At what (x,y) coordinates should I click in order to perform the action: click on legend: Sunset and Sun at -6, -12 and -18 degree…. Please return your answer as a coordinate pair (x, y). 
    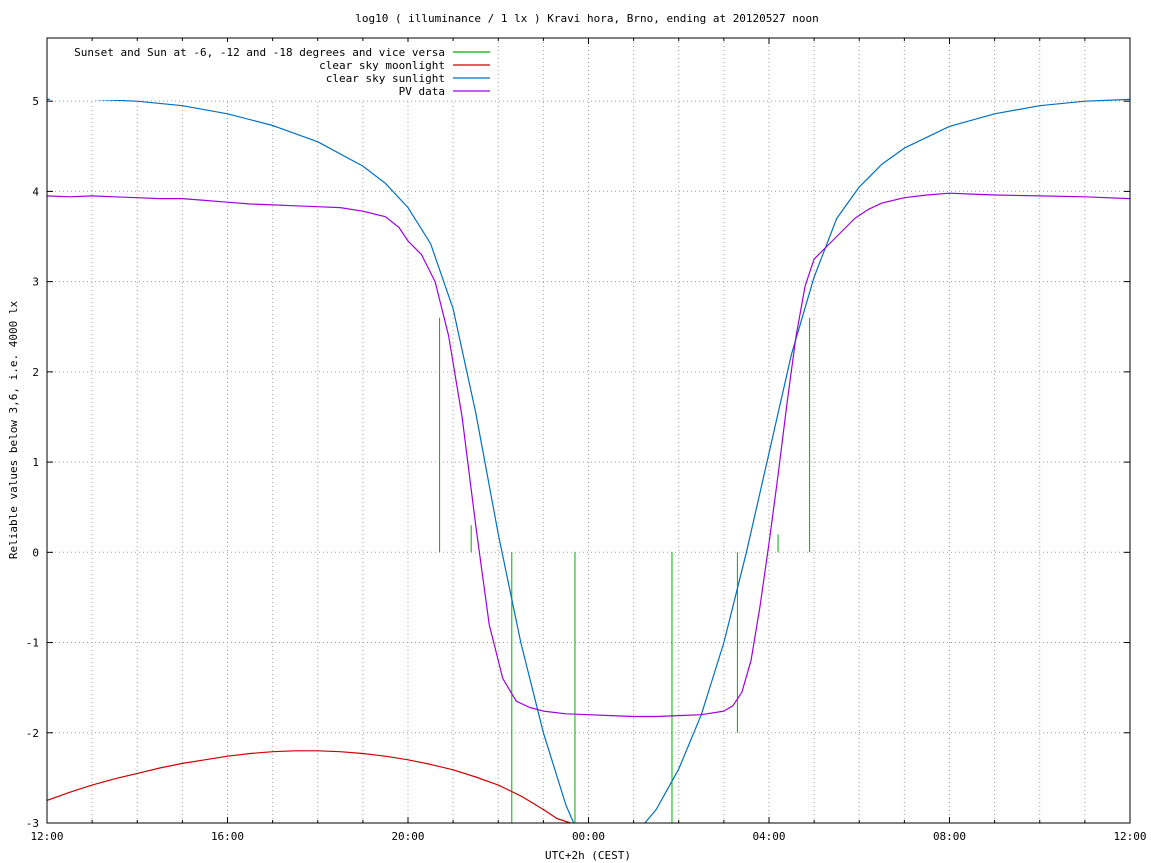
    Looking at the image, I should click on (282, 72).